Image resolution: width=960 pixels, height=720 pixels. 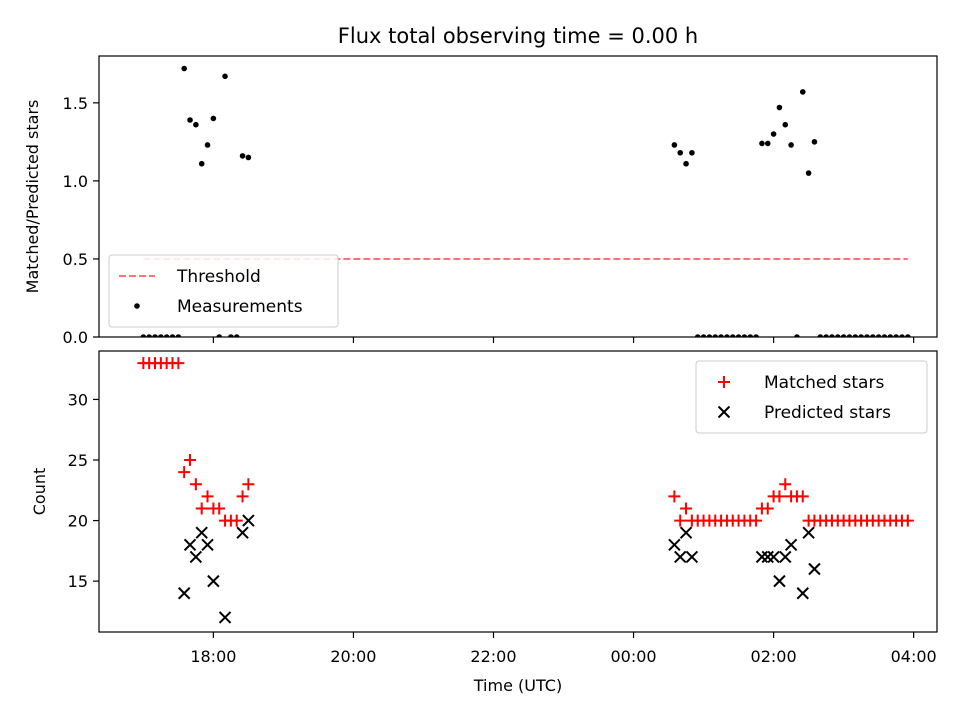 What do you see at coordinates (213, 656) in the screenshot?
I see `x-tick-label: 18:00` at bounding box center [213, 656].